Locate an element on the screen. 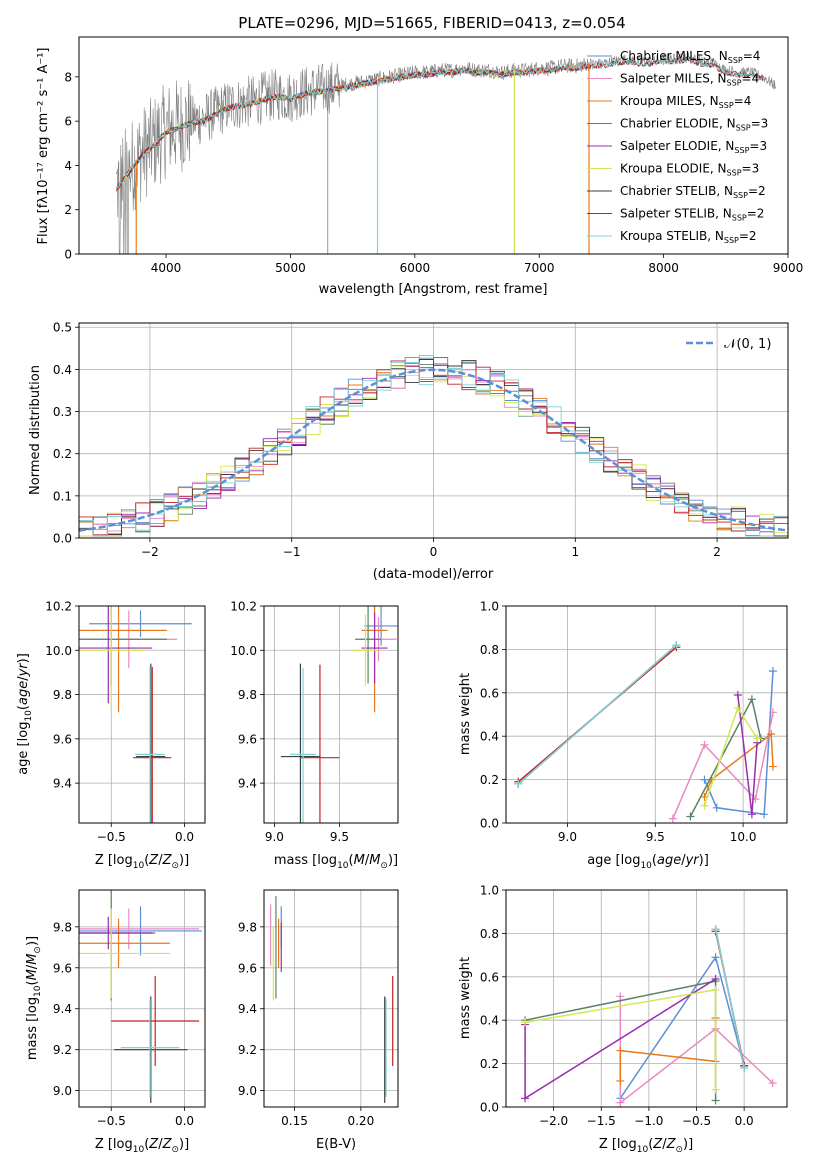  residuals-y-tick-label: 0.4 is located at coordinates (62, 370).